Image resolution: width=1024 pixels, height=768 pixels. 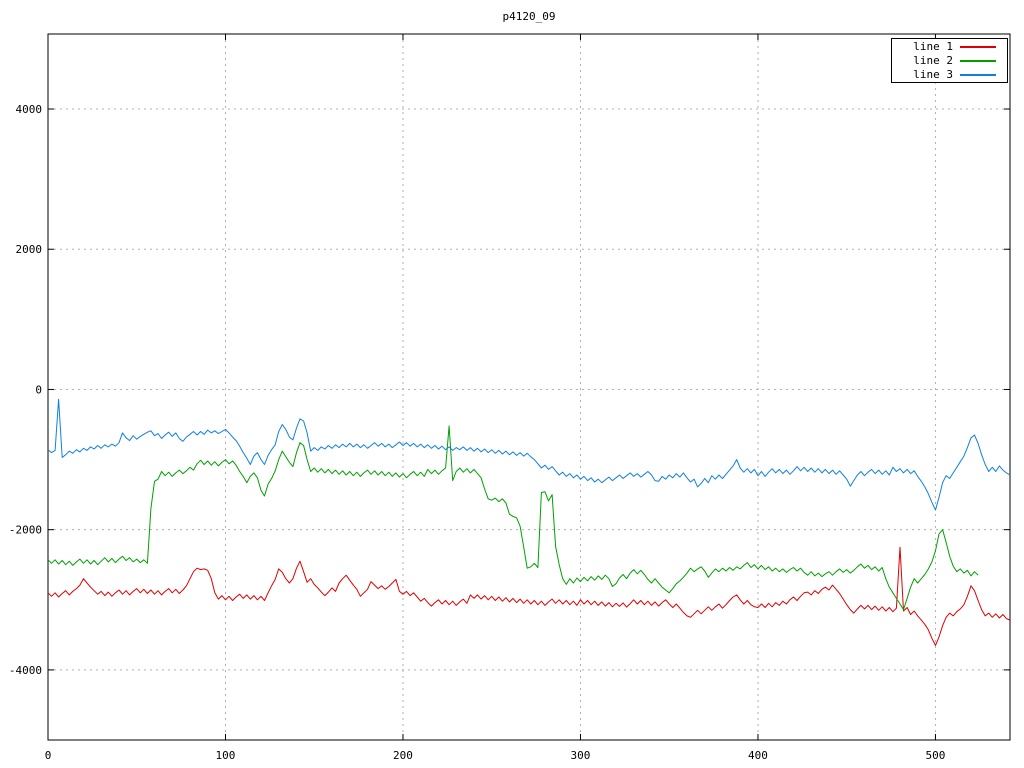 I want to click on x-tick-label: 400, so click(x=758, y=755).